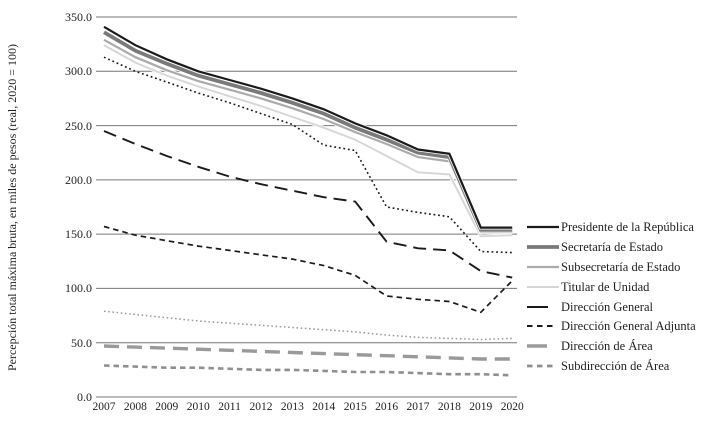  I want to click on series-line-direccion-general-adjunta, so click(308, 269).